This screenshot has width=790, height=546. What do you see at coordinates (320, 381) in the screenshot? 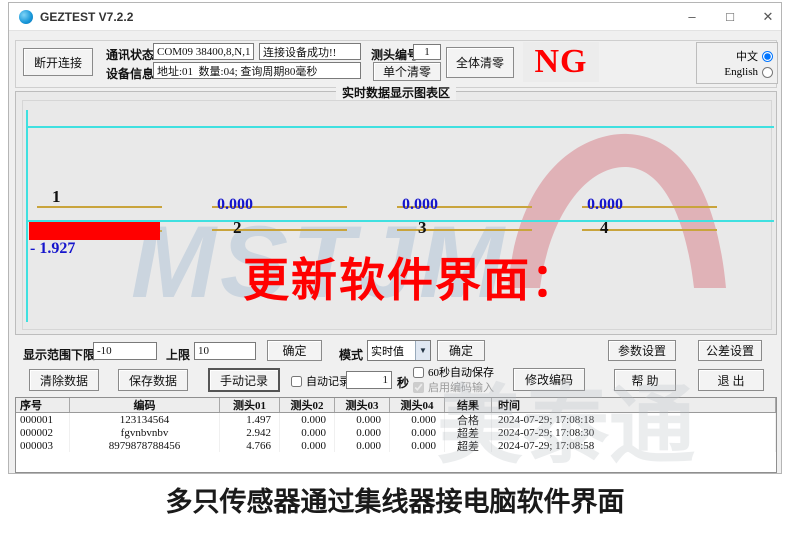
I see `auto-record-checkbox-row: 自动记录` at bounding box center [320, 381].